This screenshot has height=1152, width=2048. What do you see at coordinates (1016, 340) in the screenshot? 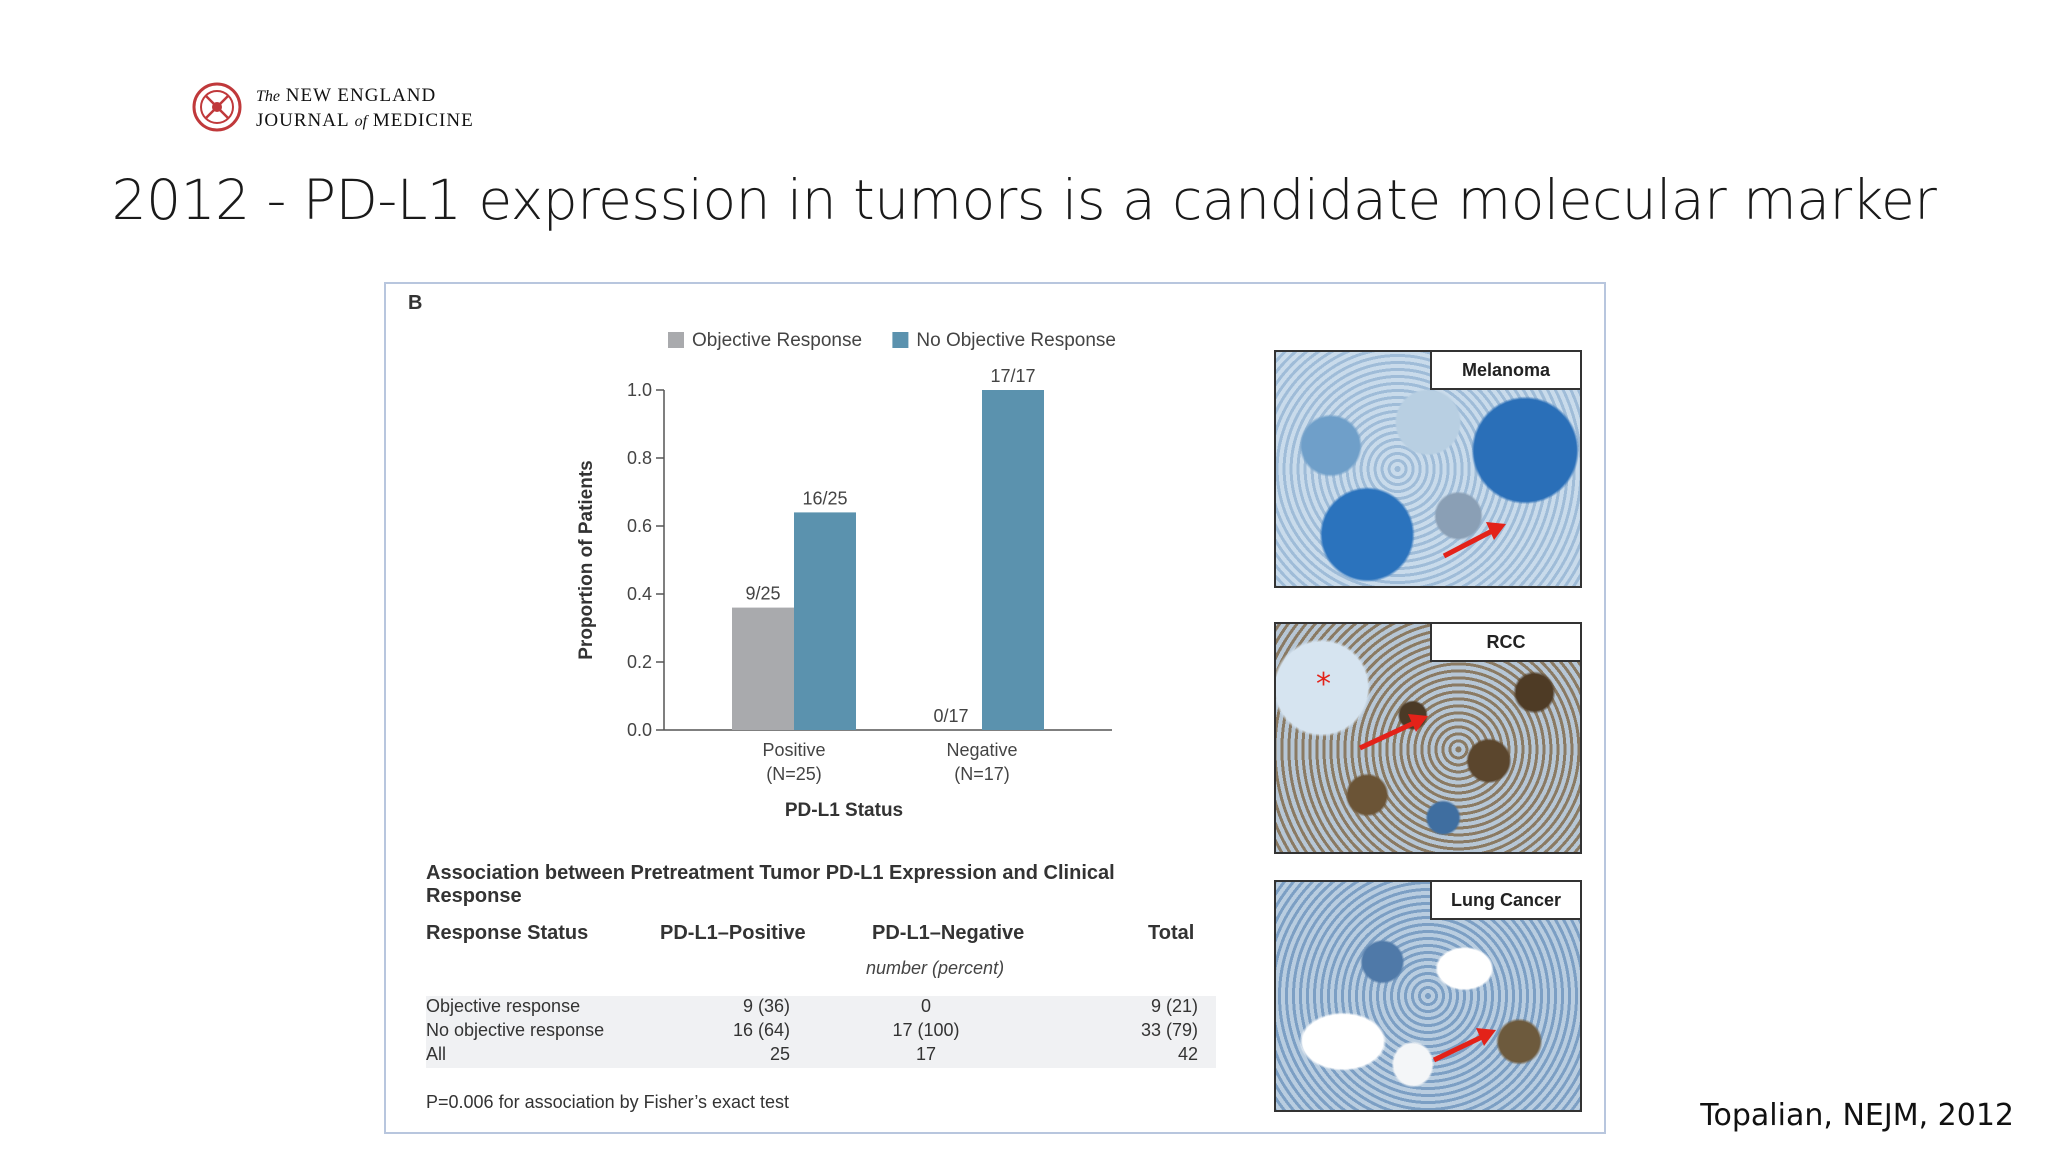
I see `legend-label: No Objective Response` at bounding box center [1016, 340].